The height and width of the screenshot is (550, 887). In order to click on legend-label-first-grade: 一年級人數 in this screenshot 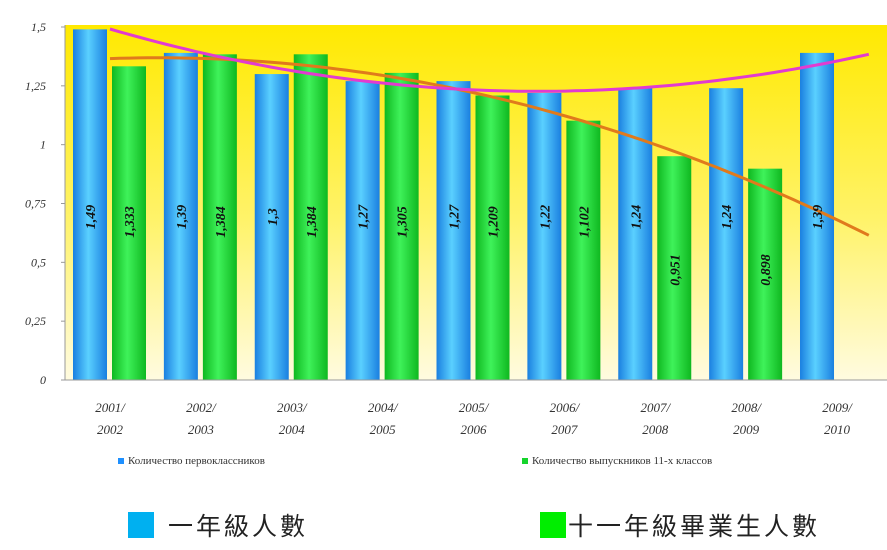, I will do `click(238, 526)`.